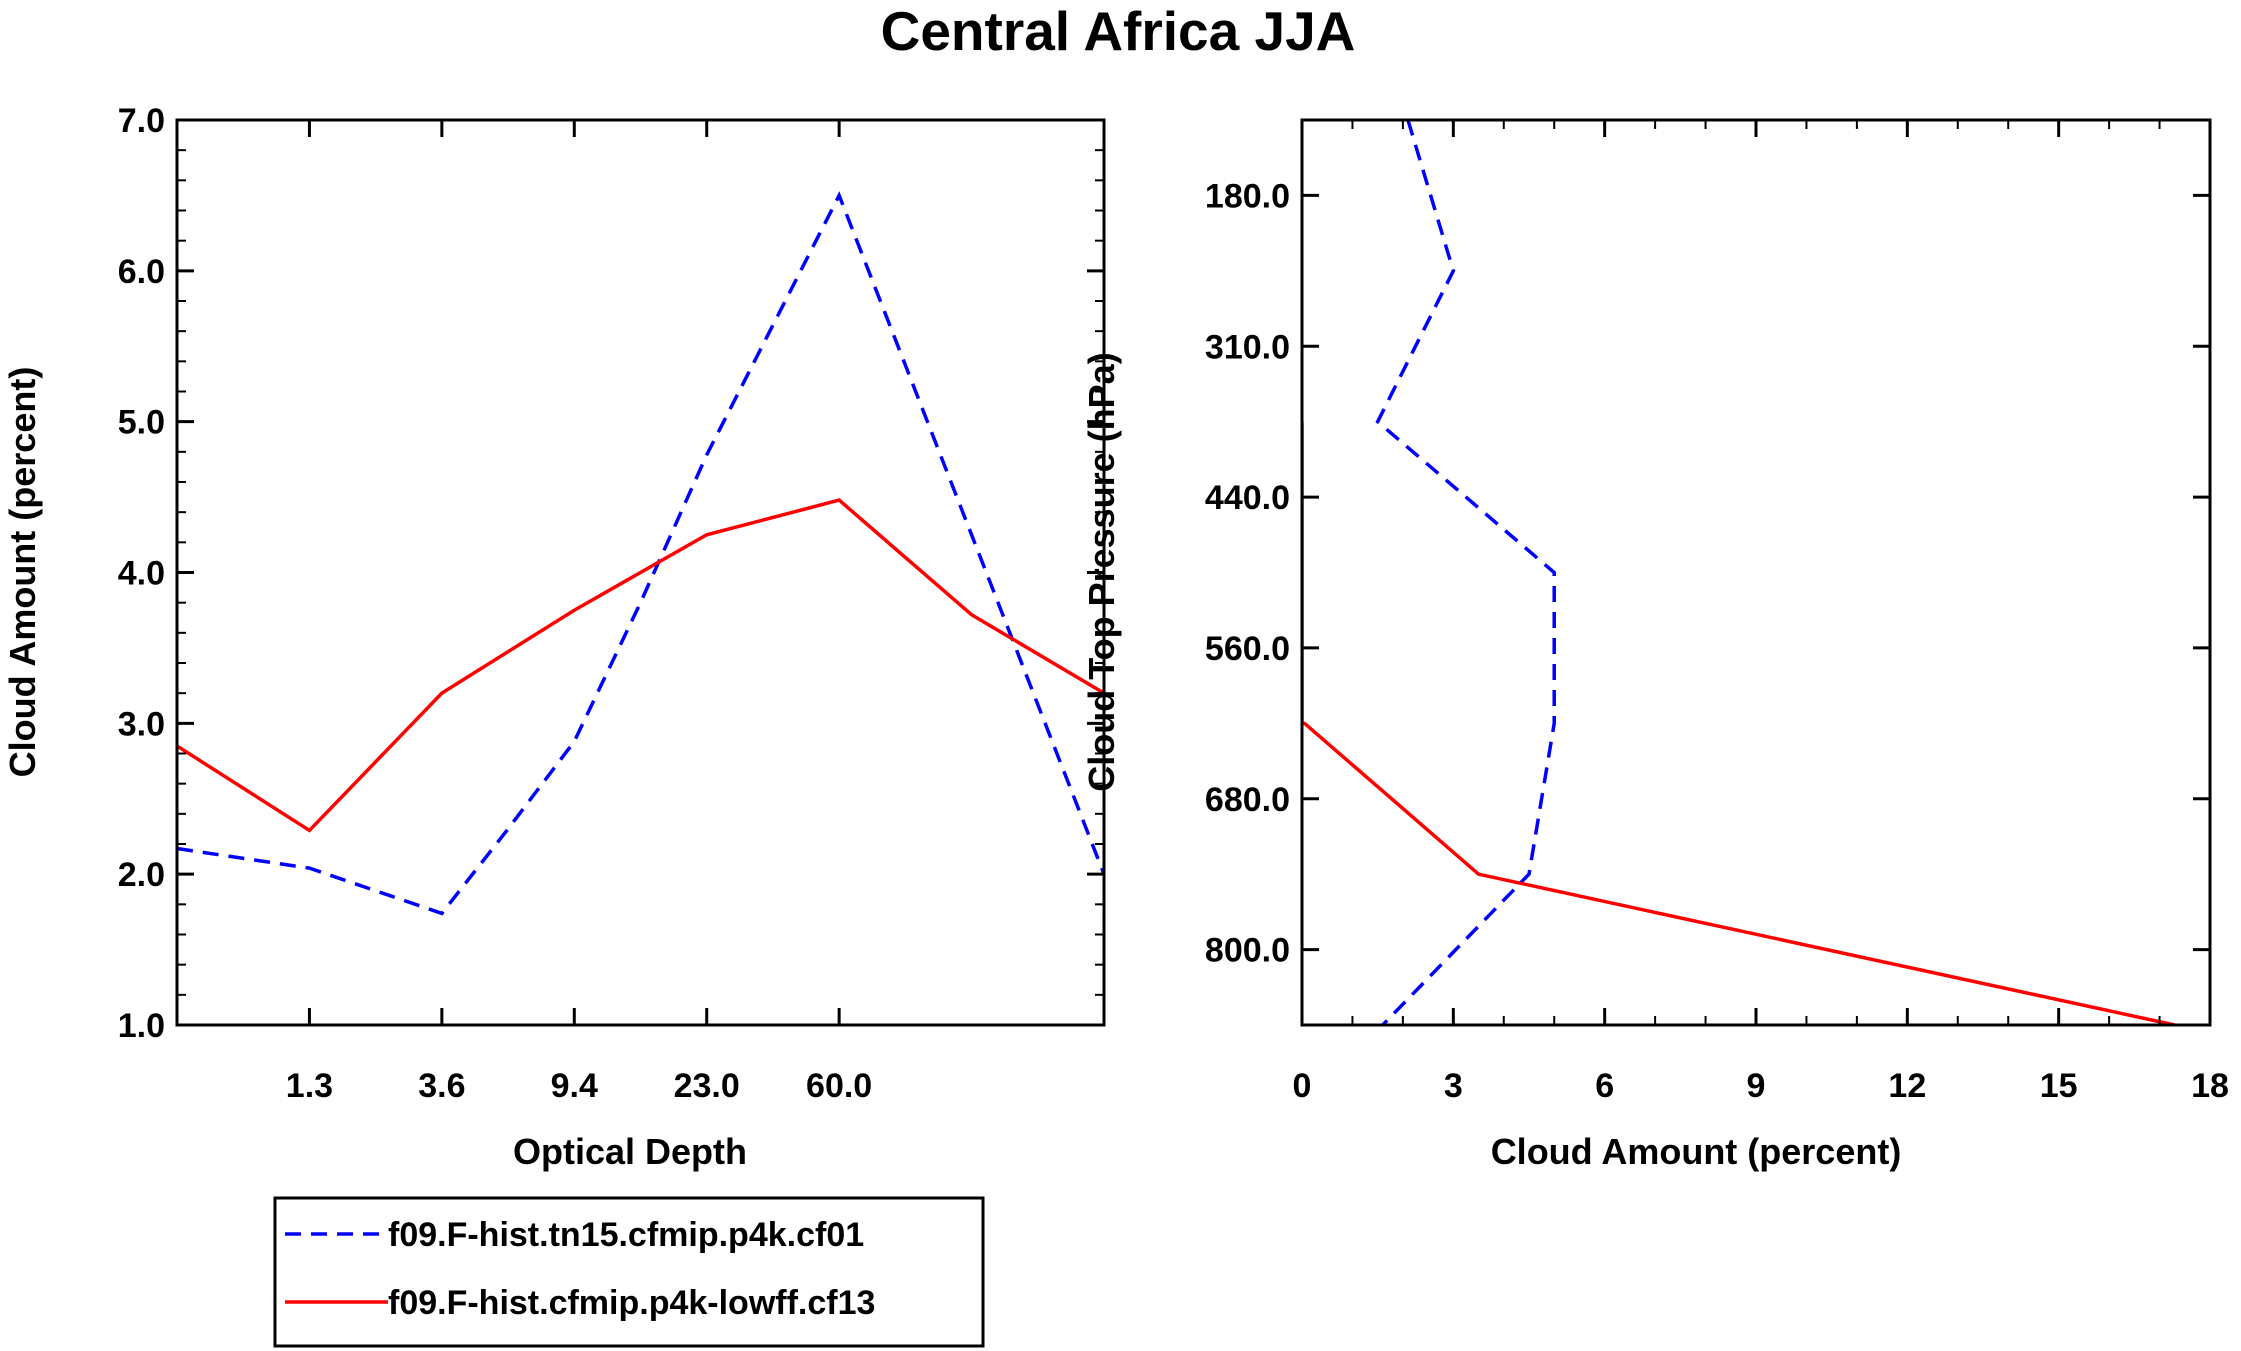 The width and height of the screenshot is (2241, 1351). I want to click on right-series-line-cf01, so click(1465, 572).